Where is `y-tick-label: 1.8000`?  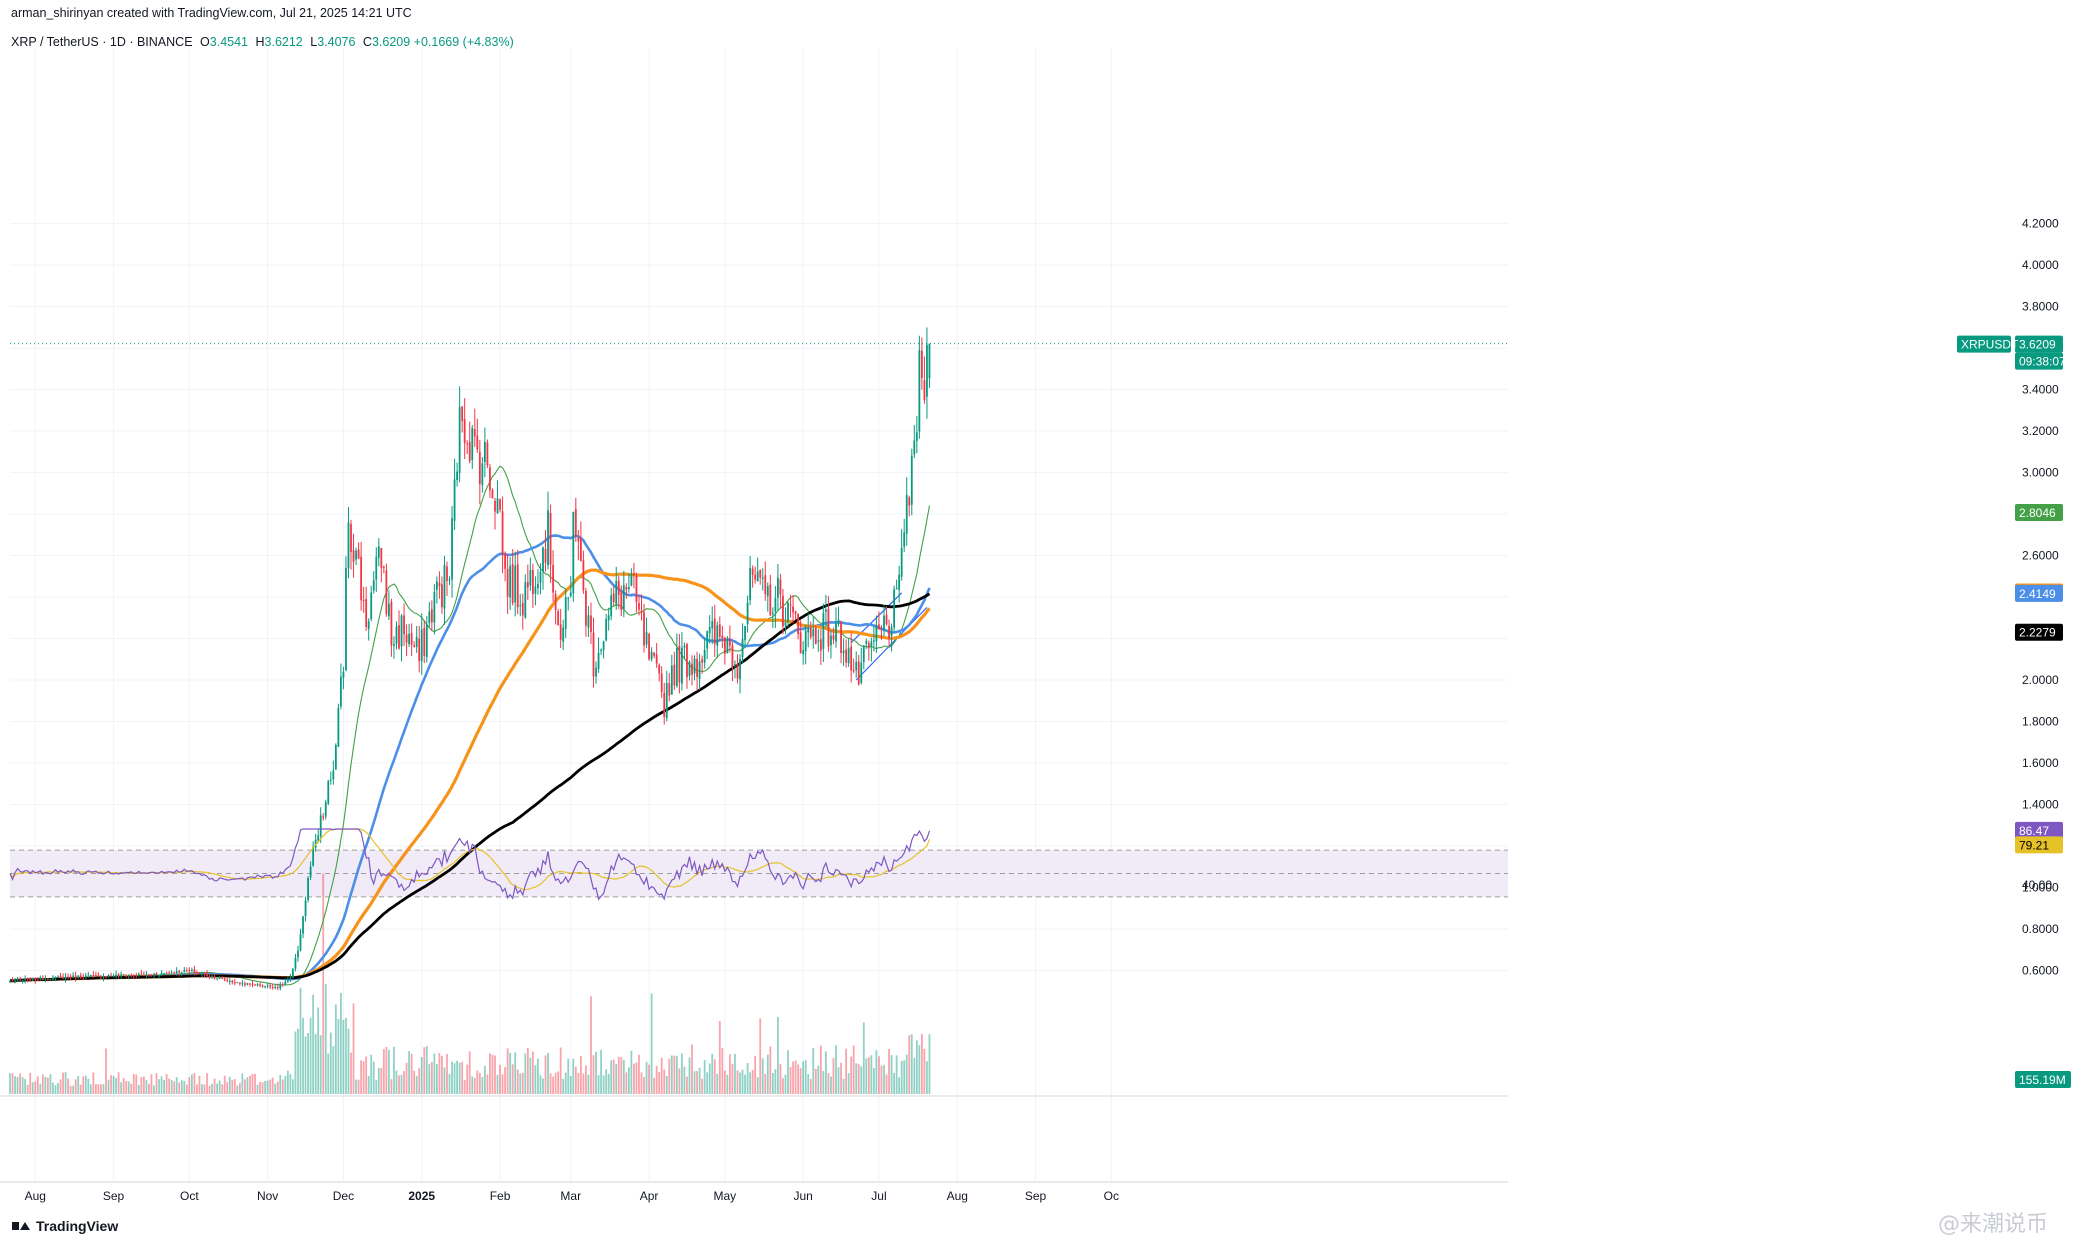
y-tick-label: 1.8000 is located at coordinates (2040, 722).